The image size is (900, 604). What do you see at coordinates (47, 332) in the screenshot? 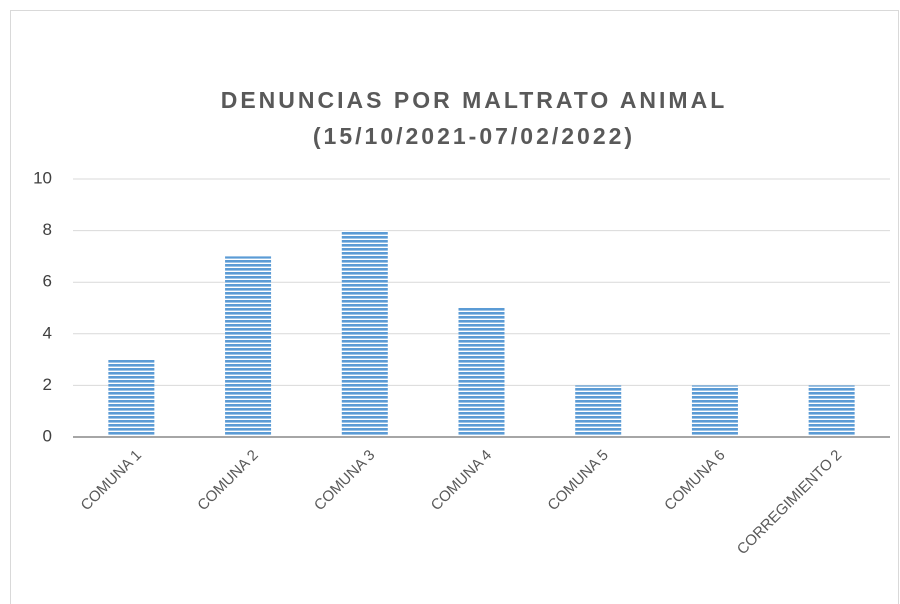
I see `y-tick-label: 4` at bounding box center [47, 332].